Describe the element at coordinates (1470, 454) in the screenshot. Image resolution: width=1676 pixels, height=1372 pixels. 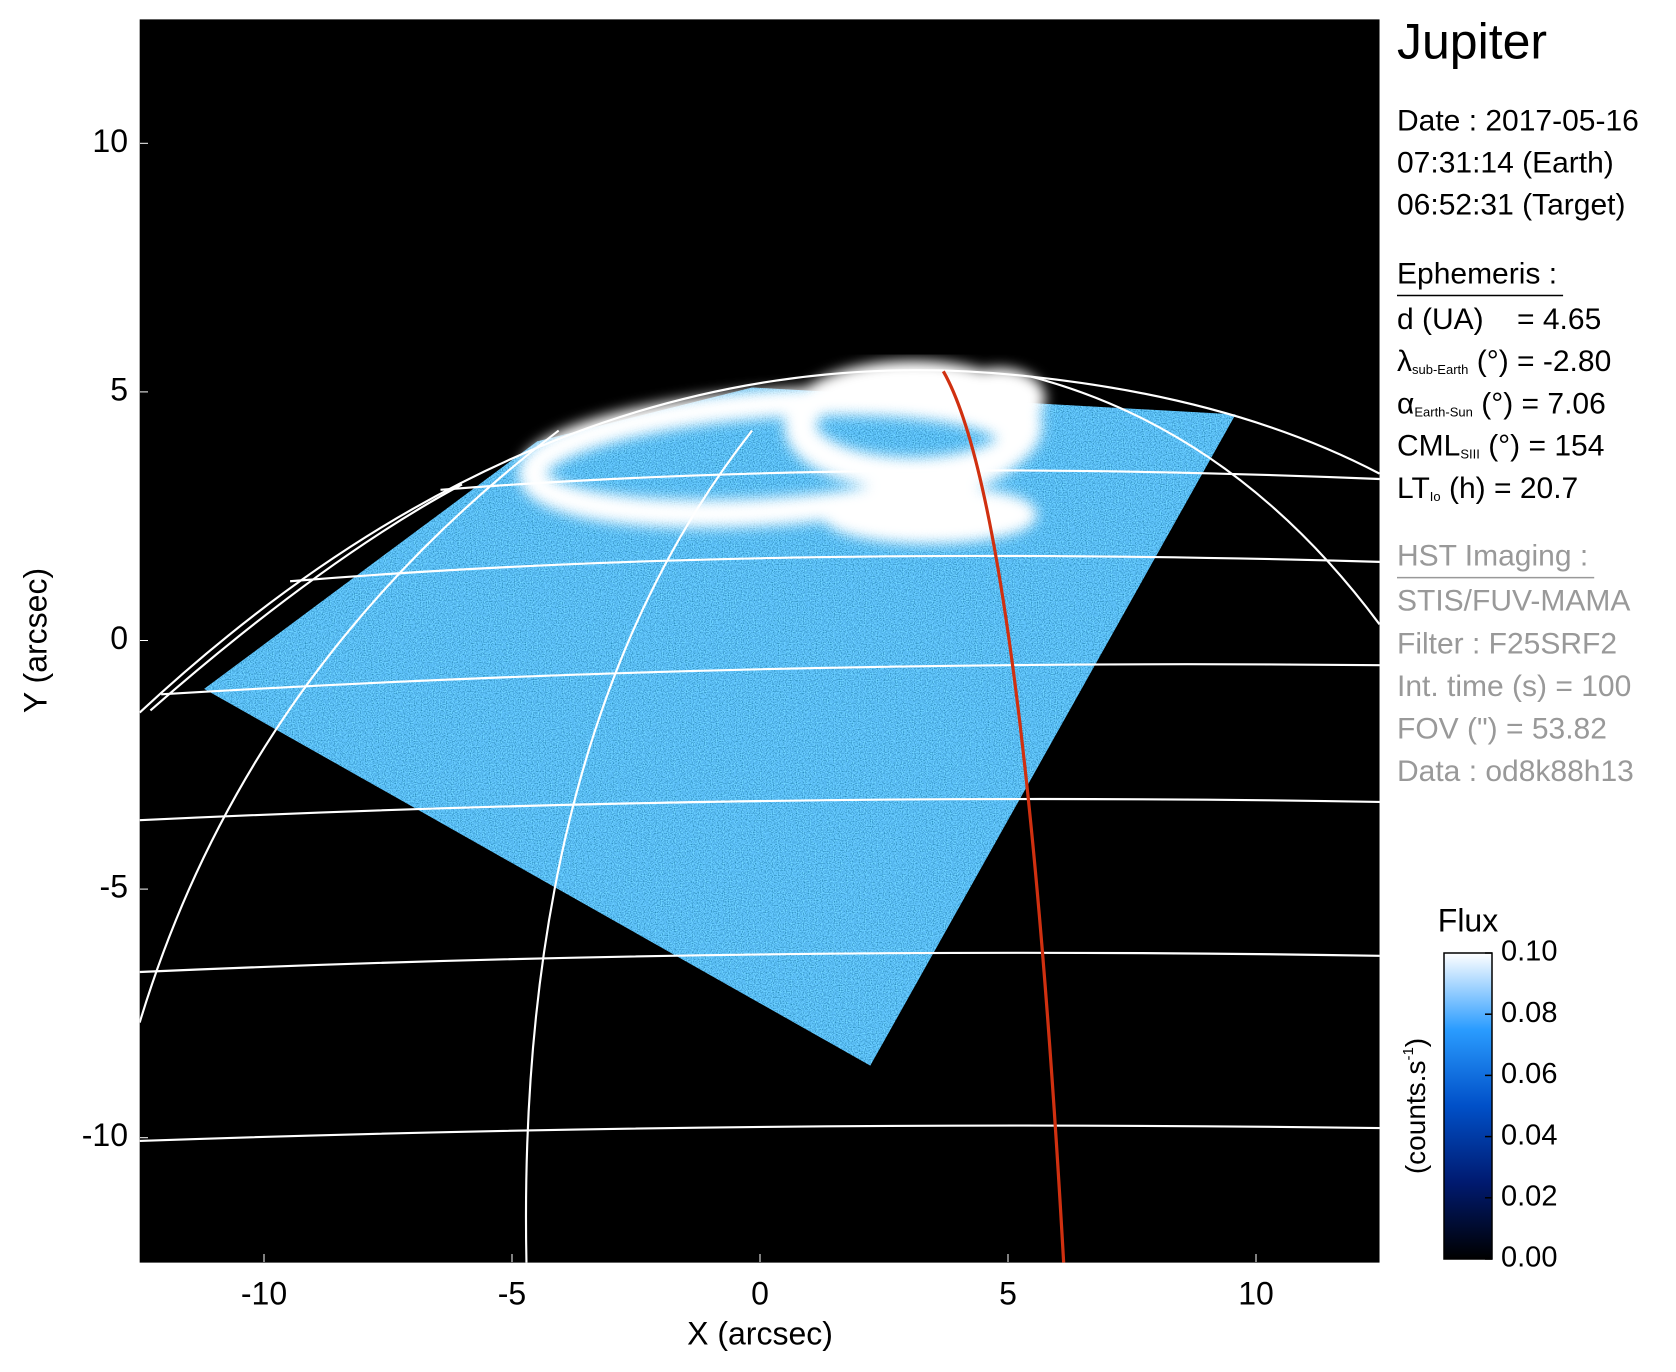
I see `ephemeris-subscript: SIII` at that location.